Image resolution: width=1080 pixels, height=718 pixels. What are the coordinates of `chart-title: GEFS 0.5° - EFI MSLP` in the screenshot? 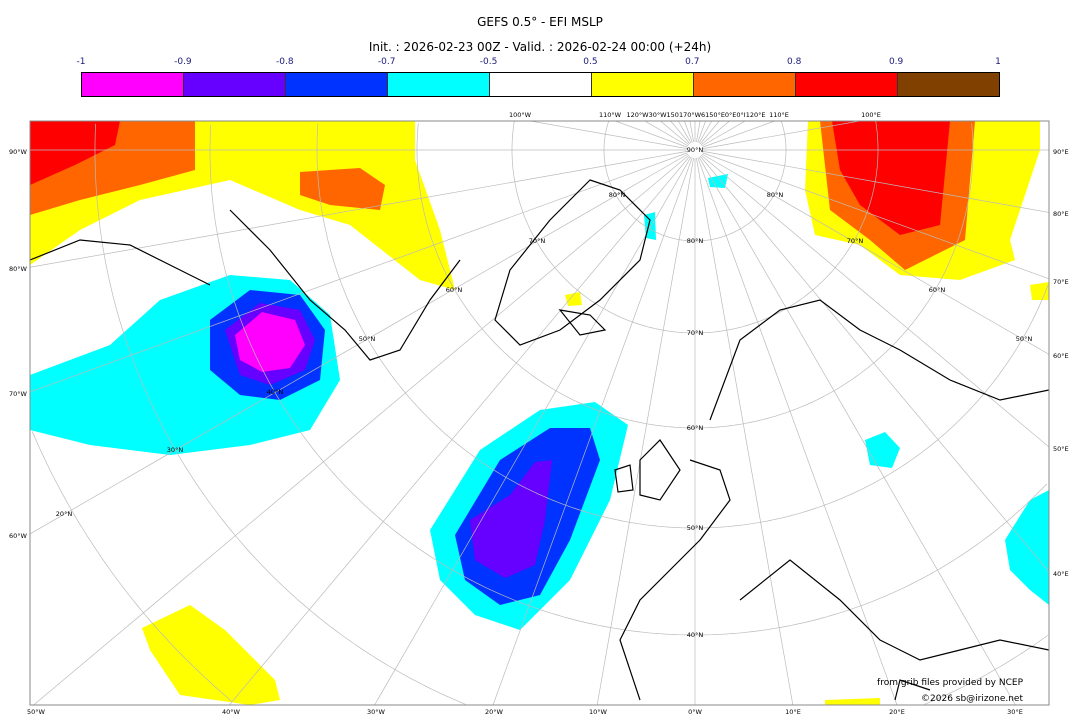 It's located at (540, 22).